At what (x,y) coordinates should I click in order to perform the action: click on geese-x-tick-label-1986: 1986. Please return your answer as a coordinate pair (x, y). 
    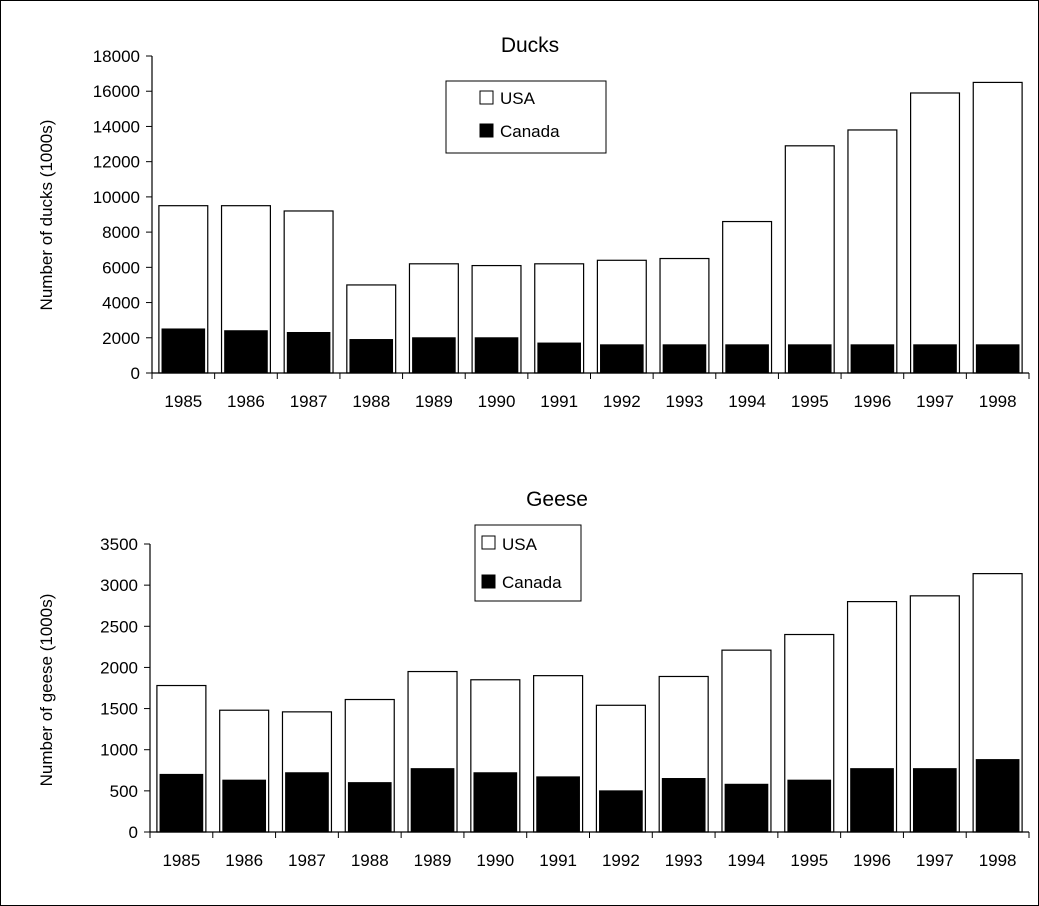
    Looking at the image, I should click on (244, 860).